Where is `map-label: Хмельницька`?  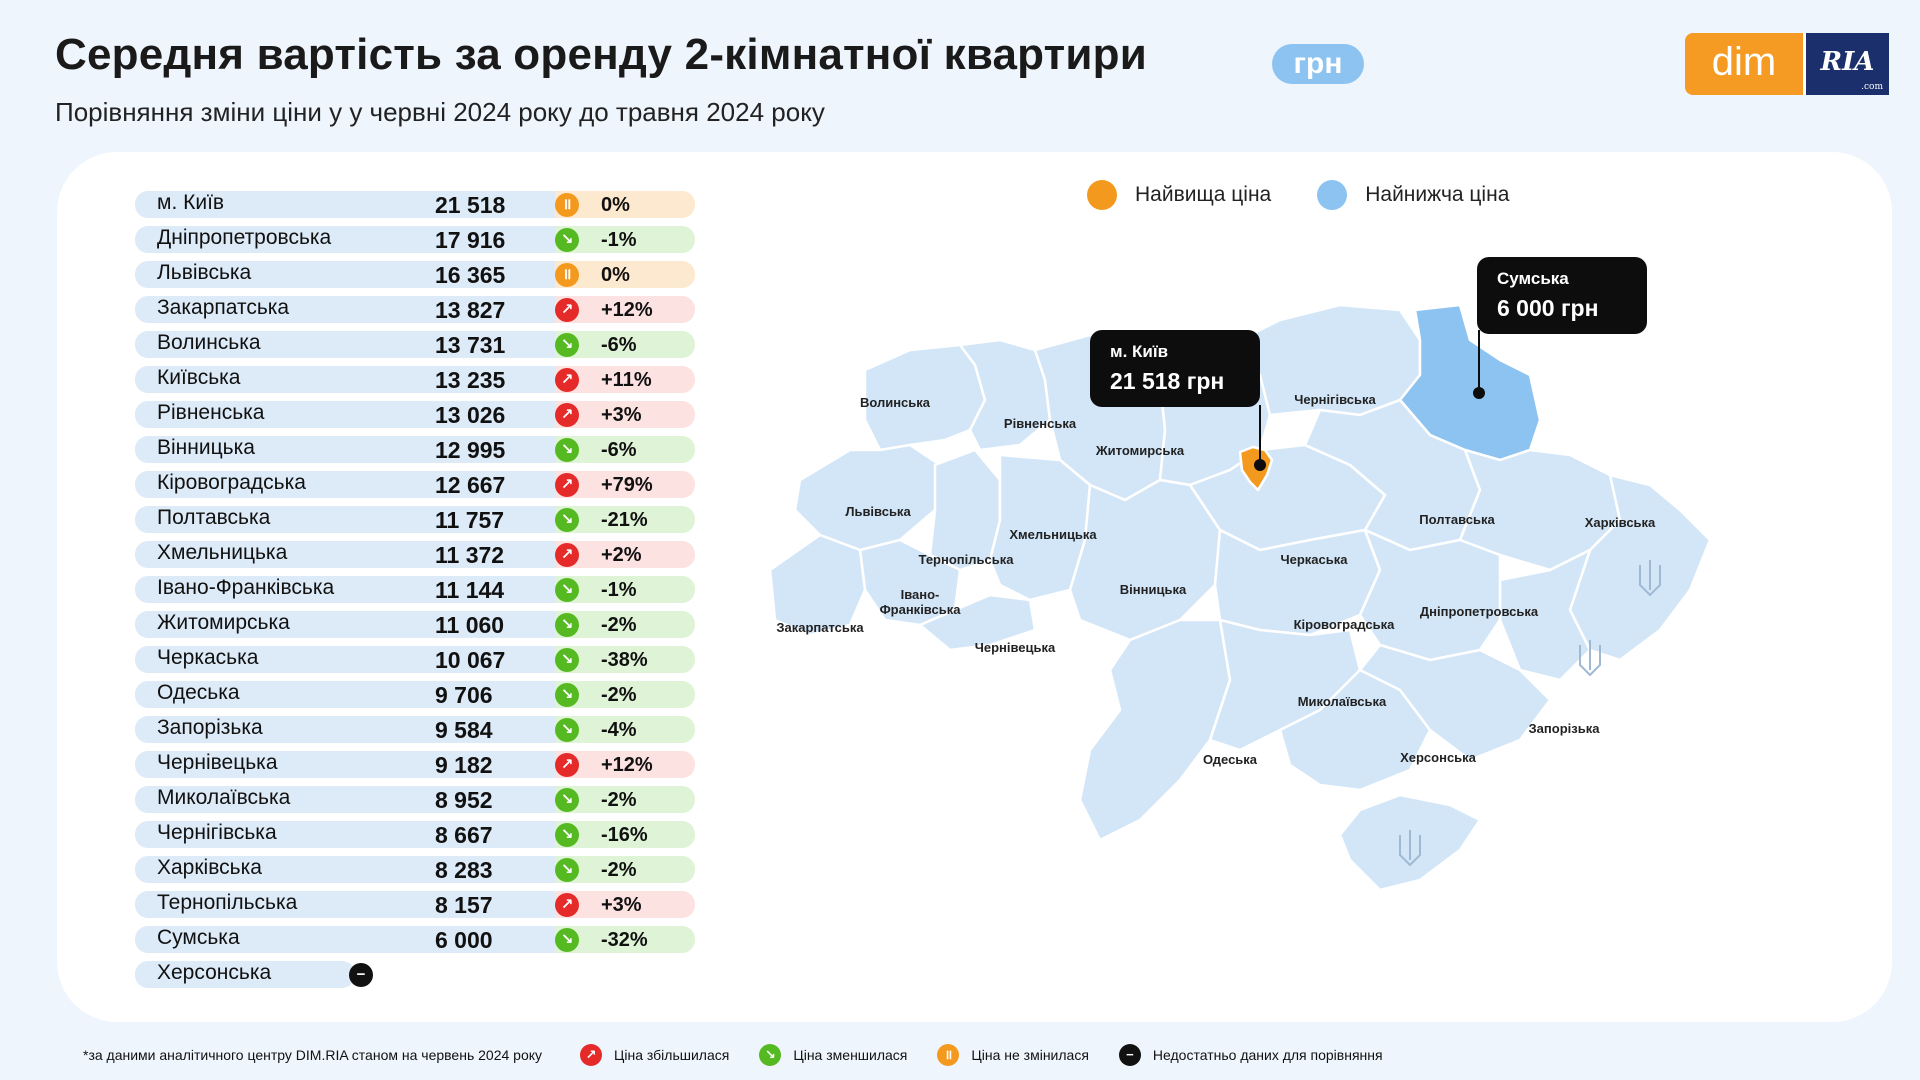 map-label: Хмельницька is located at coordinates (1053, 534).